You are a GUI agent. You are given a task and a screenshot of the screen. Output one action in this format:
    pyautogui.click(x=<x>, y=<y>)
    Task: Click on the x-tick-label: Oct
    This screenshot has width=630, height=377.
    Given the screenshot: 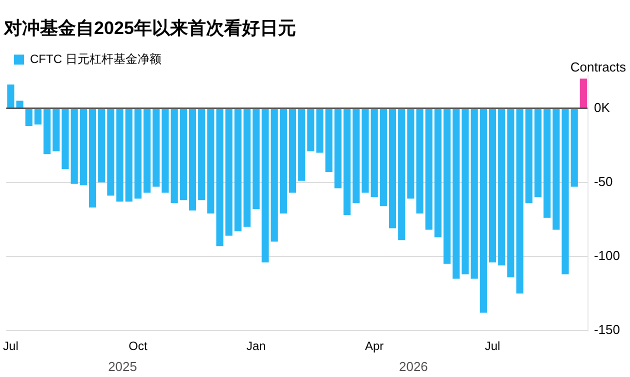 What is the action you would take?
    pyautogui.click(x=138, y=346)
    